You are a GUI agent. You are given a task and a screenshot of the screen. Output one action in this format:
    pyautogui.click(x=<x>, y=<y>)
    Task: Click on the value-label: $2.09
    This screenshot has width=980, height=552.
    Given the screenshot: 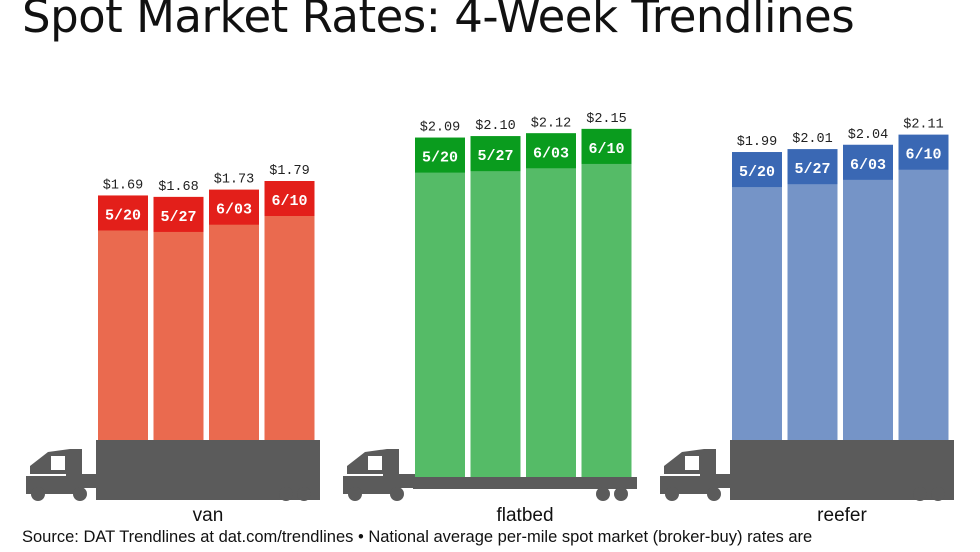 What is the action you would take?
    pyautogui.click(x=440, y=128)
    